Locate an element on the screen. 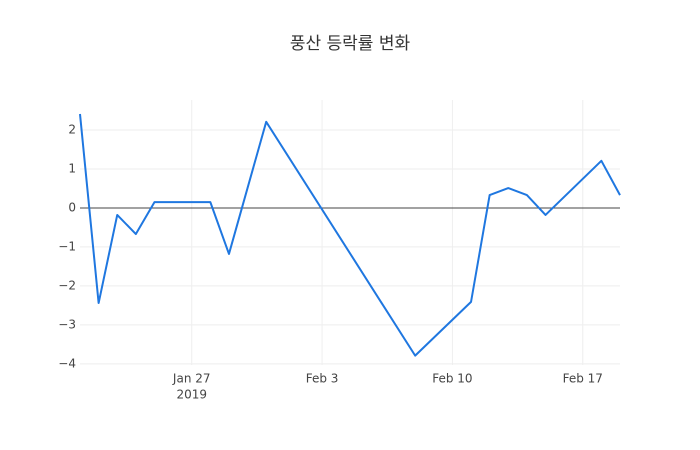  chart-title: 풍산 등락률 변화 is located at coordinates (350, 44).